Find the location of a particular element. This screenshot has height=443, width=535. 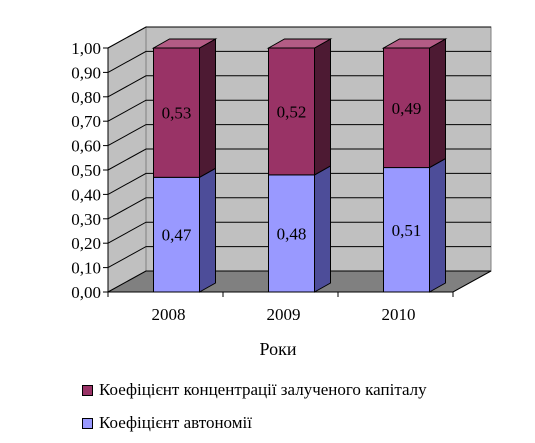

data-label: 0,47 is located at coordinates (177, 235).